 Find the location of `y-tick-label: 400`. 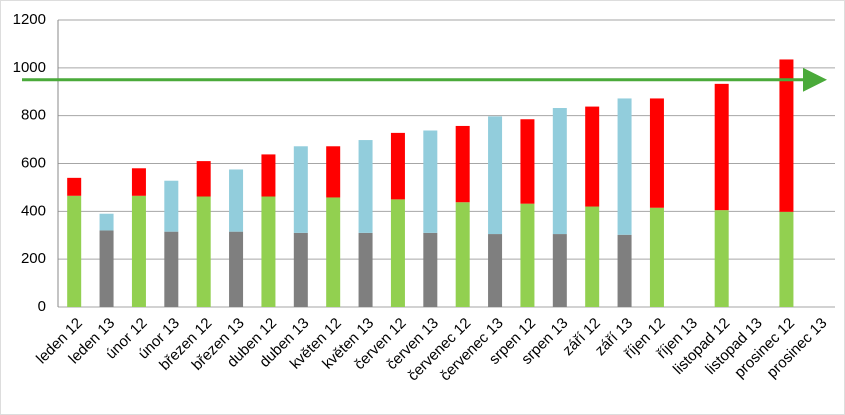

y-tick-label: 400 is located at coordinates (33, 210).